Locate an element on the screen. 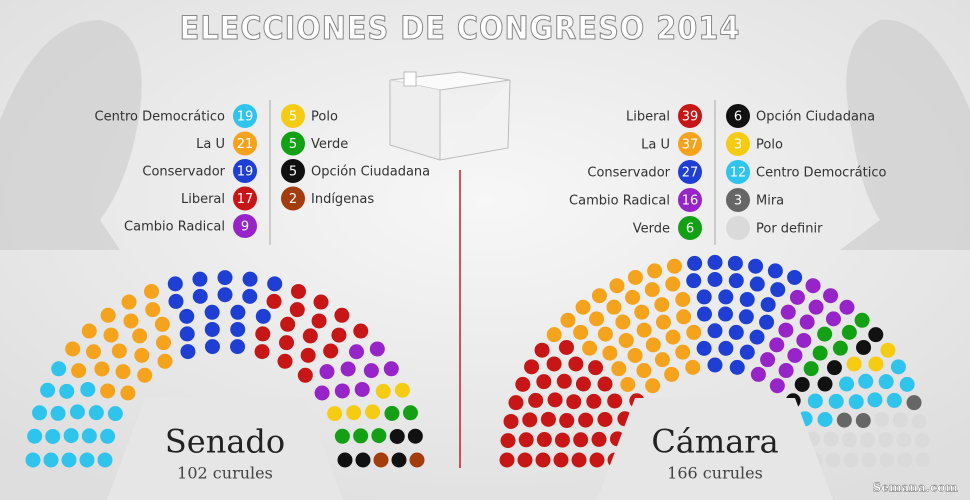 This screenshot has height=500, width=970. legend-label: Opción Ciudadana is located at coordinates (370, 172).